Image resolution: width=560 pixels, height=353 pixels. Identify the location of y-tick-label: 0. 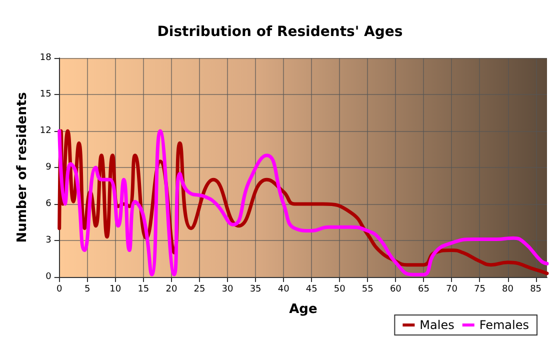
(49, 277).